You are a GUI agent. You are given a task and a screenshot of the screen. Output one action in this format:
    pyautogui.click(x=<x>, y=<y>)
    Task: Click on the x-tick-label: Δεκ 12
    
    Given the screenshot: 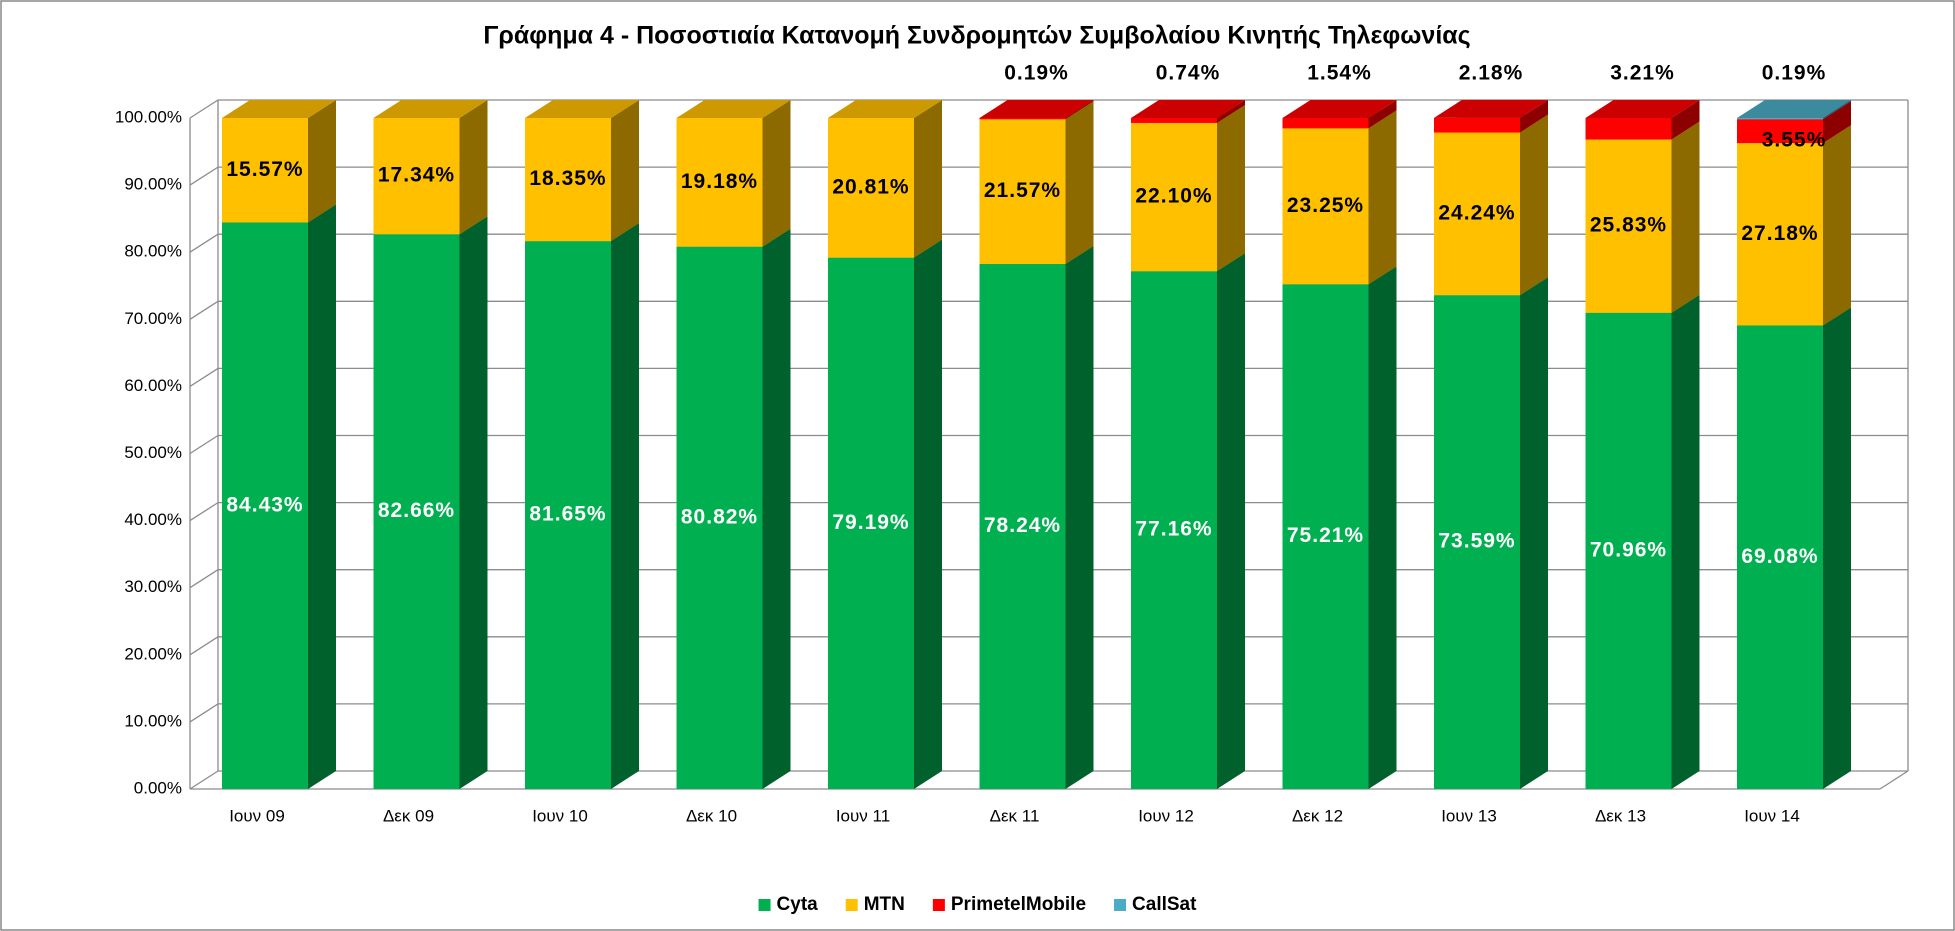 What is the action you would take?
    pyautogui.click(x=1317, y=815)
    